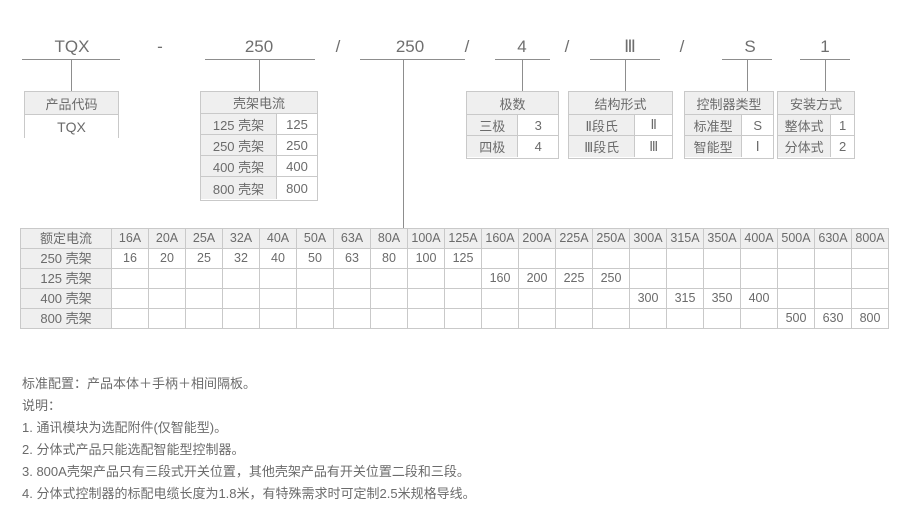  I want to click on table-cell: 160, so click(500, 278).